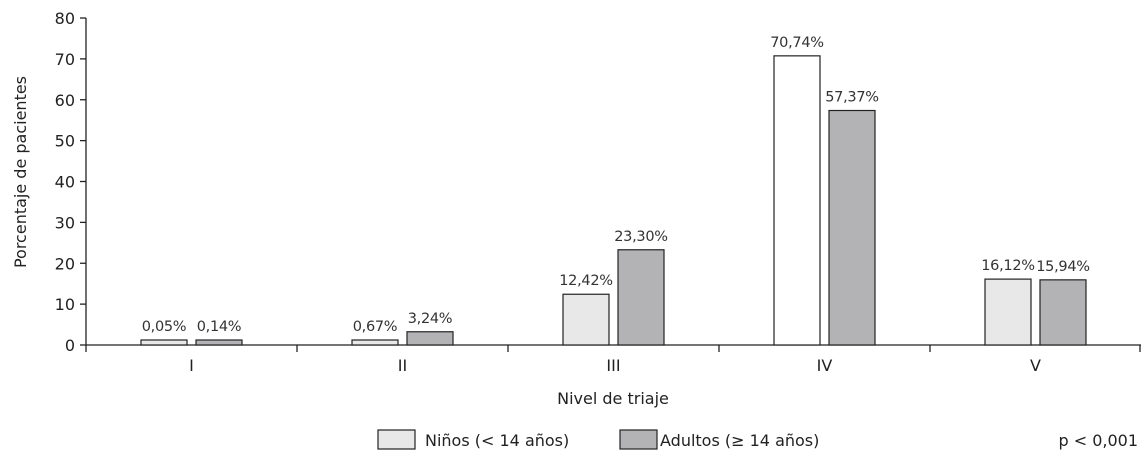 Image resolution: width=1141 pixels, height=451 pixels. I want to click on legend: Niños (< 14 años) Adultos (≥ 14 años), so click(598, 439).